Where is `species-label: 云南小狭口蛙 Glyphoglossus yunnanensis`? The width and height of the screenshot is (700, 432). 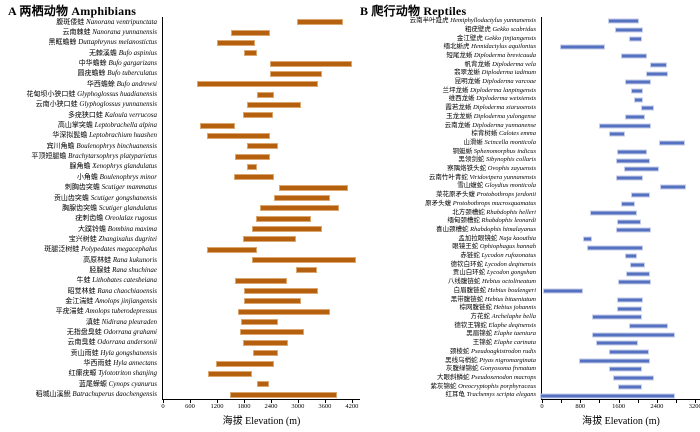 species-label: 云南小狭口蛙 Glyphoglossus yunnanensis is located at coordinates (80, 104).